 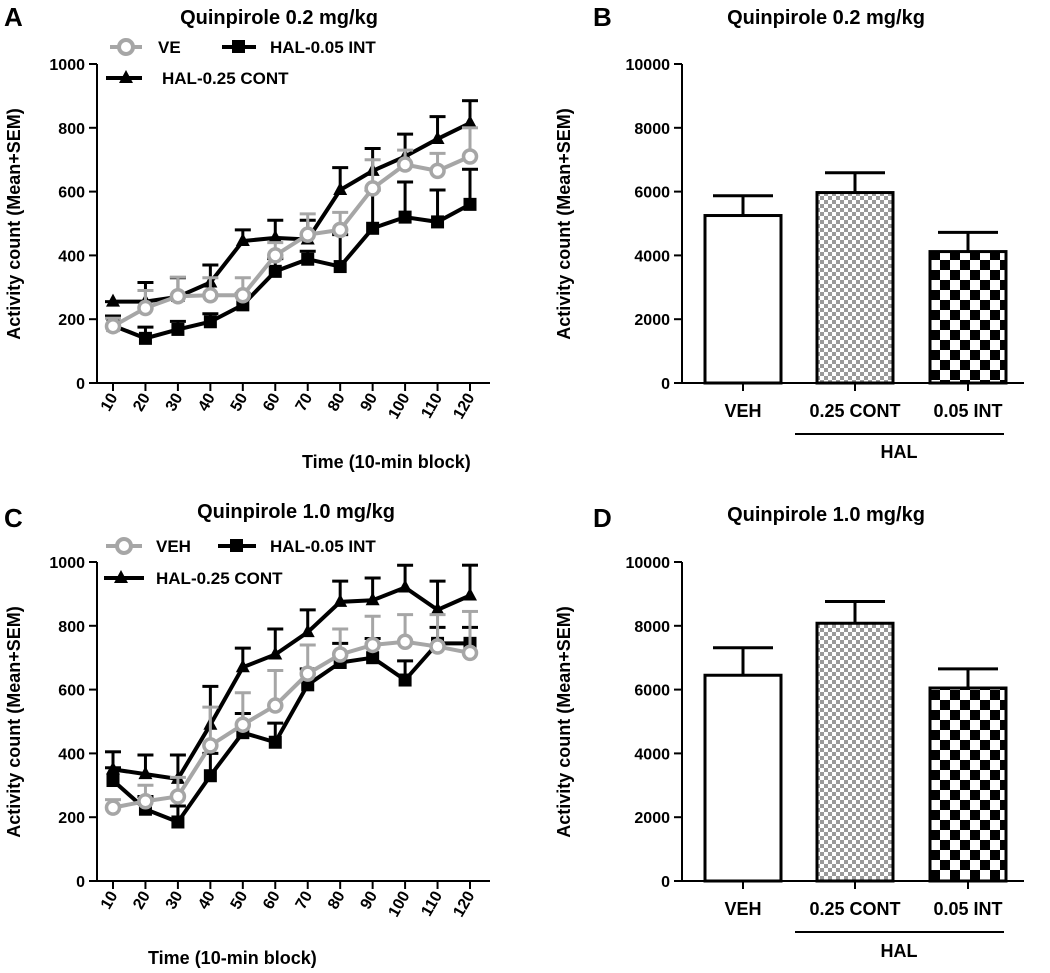 What do you see at coordinates (236, 545) in the screenshot?
I see `legend-marker-hal-int-c` at bounding box center [236, 545].